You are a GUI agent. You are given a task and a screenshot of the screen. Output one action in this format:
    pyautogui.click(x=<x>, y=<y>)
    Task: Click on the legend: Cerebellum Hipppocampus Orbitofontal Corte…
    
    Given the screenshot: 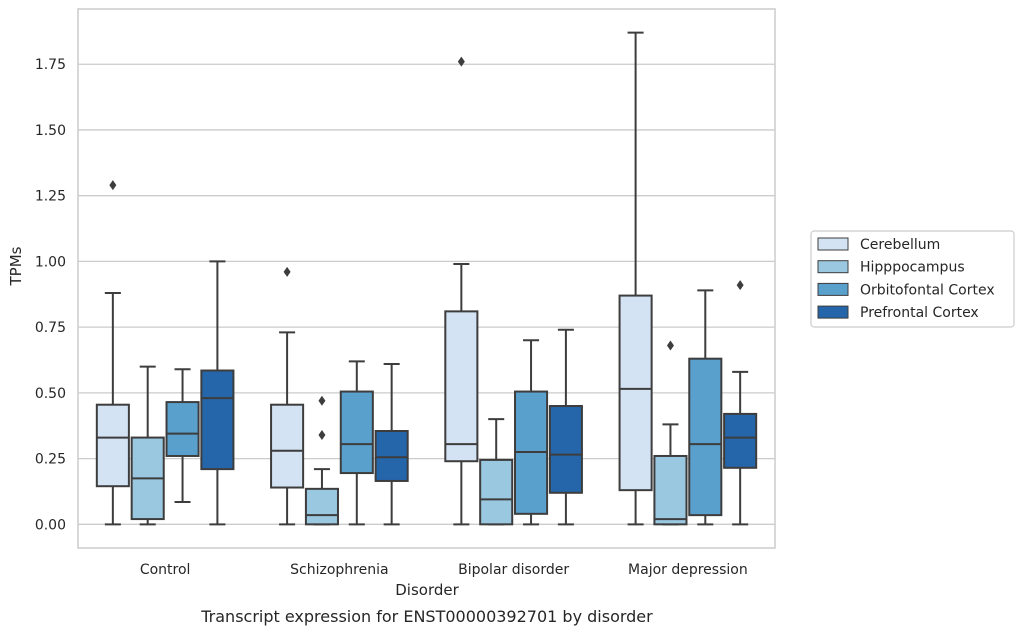 What is the action you would take?
    pyautogui.click(x=912, y=279)
    